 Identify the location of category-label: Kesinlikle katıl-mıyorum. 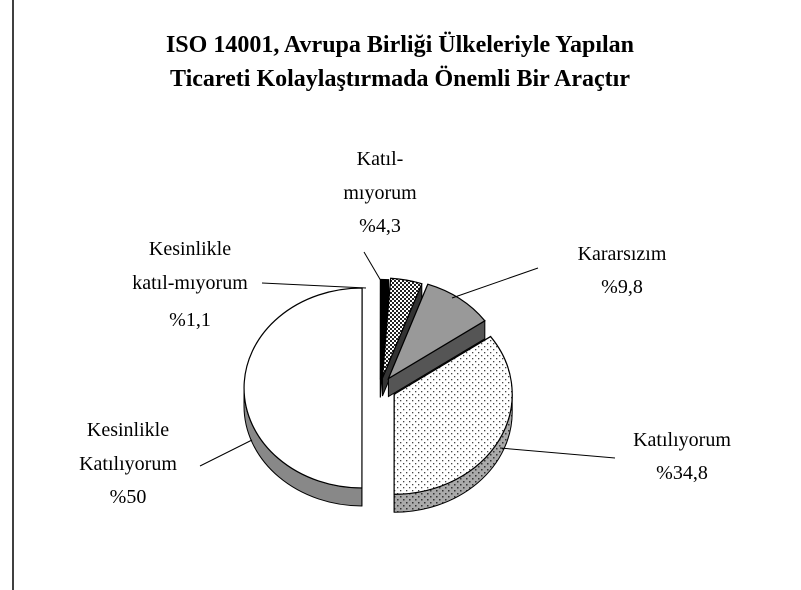
(190, 266).